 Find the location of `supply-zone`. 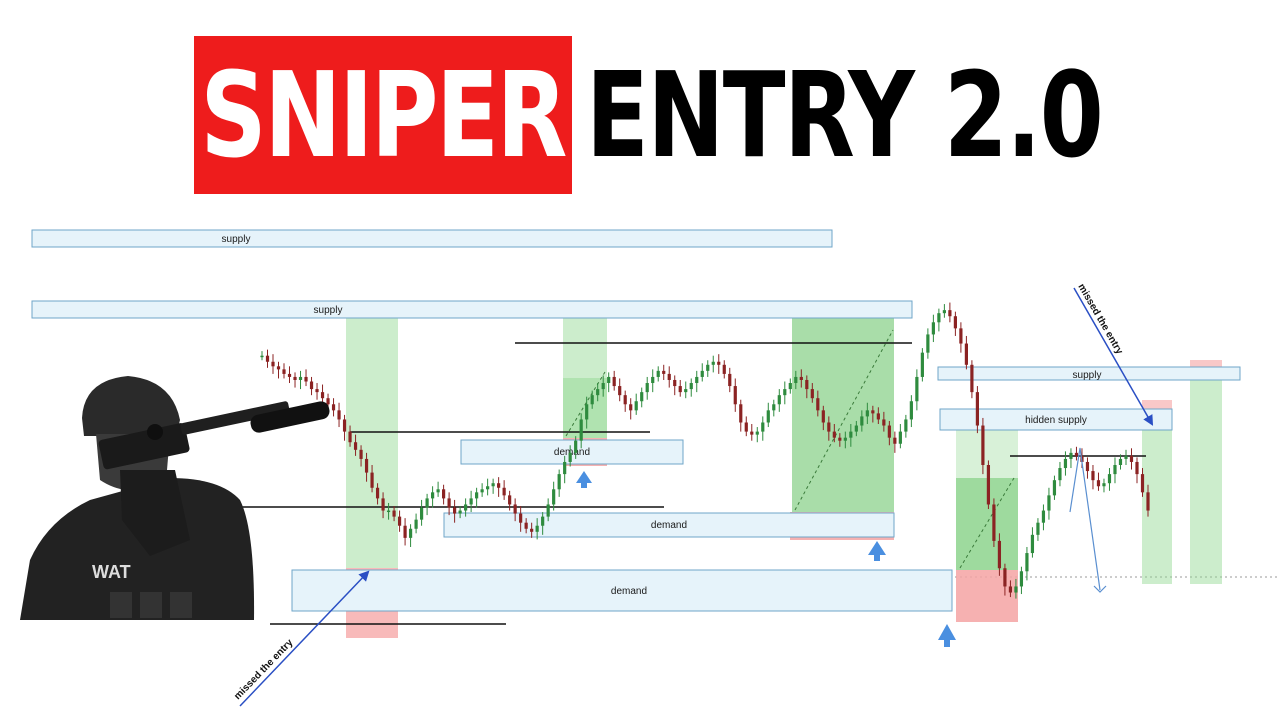

supply-zone is located at coordinates (1089, 373).